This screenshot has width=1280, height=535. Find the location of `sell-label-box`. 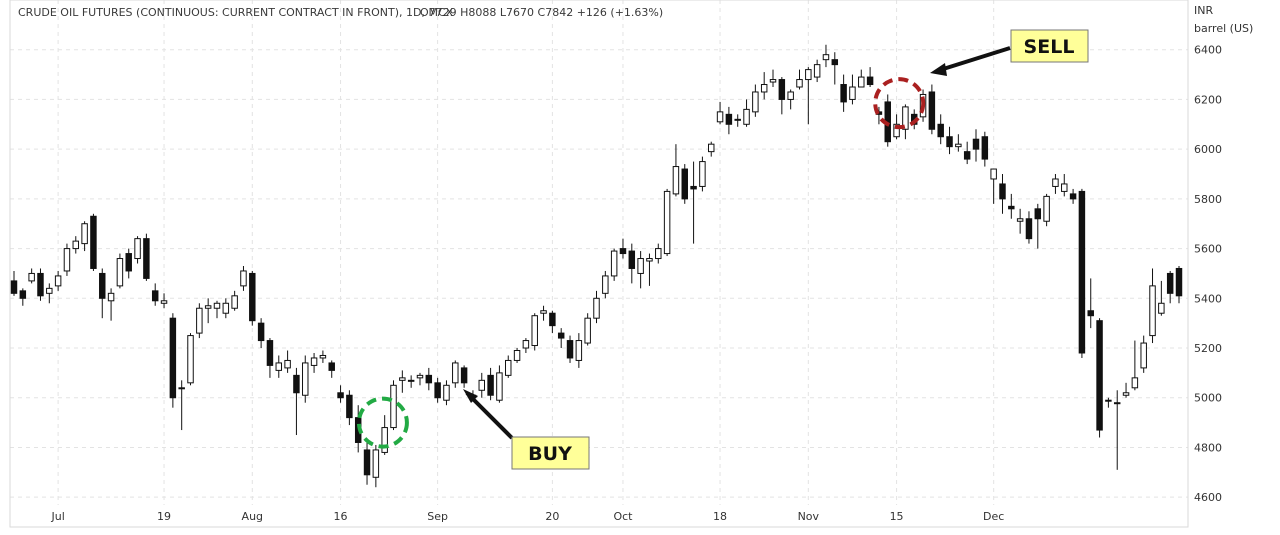

sell-label-box is located at coordinates (1049, 46).